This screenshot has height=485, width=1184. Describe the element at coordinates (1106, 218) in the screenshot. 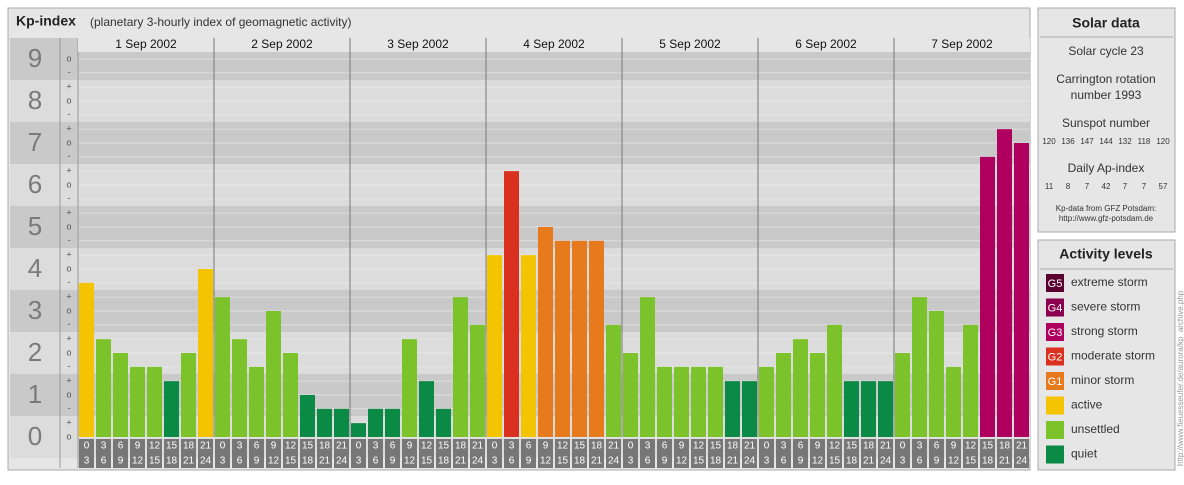

I see `solar-text: http://www.gfz-potsdam.de` at that location.